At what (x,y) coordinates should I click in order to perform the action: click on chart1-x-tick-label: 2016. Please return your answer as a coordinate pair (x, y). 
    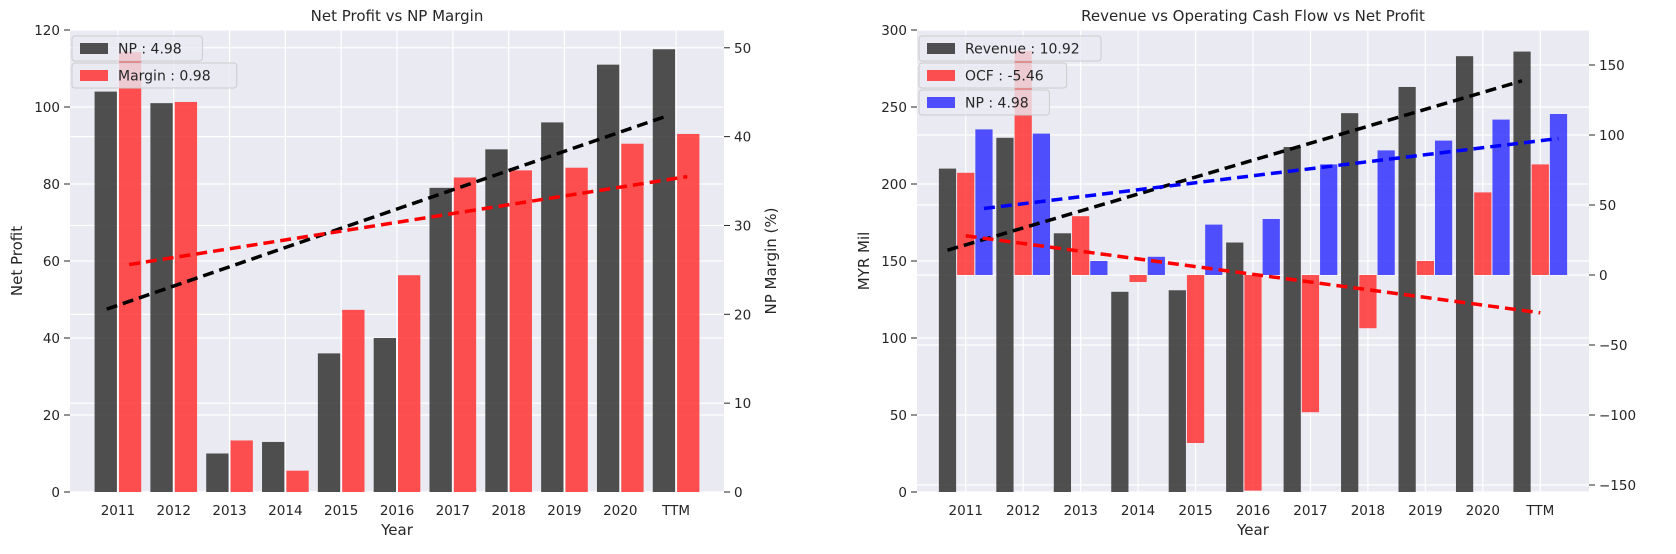
    Looking at the image, I should click on (397, 511).